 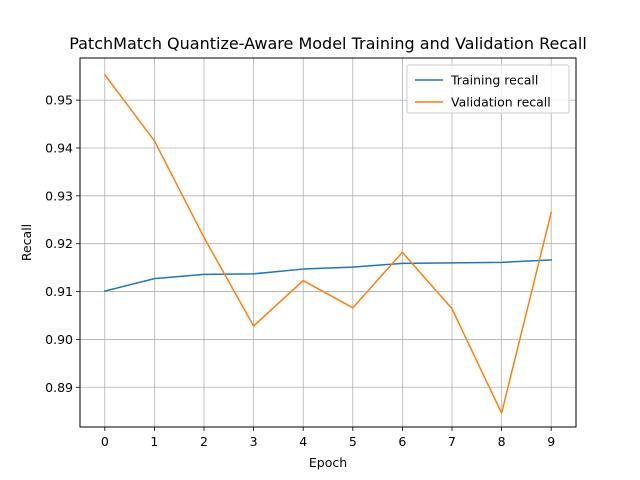 What do you see at coordinates (59, 339) in the screenshot?
I see `y-tick-label: 0.90` at bounding box center [59, 339].